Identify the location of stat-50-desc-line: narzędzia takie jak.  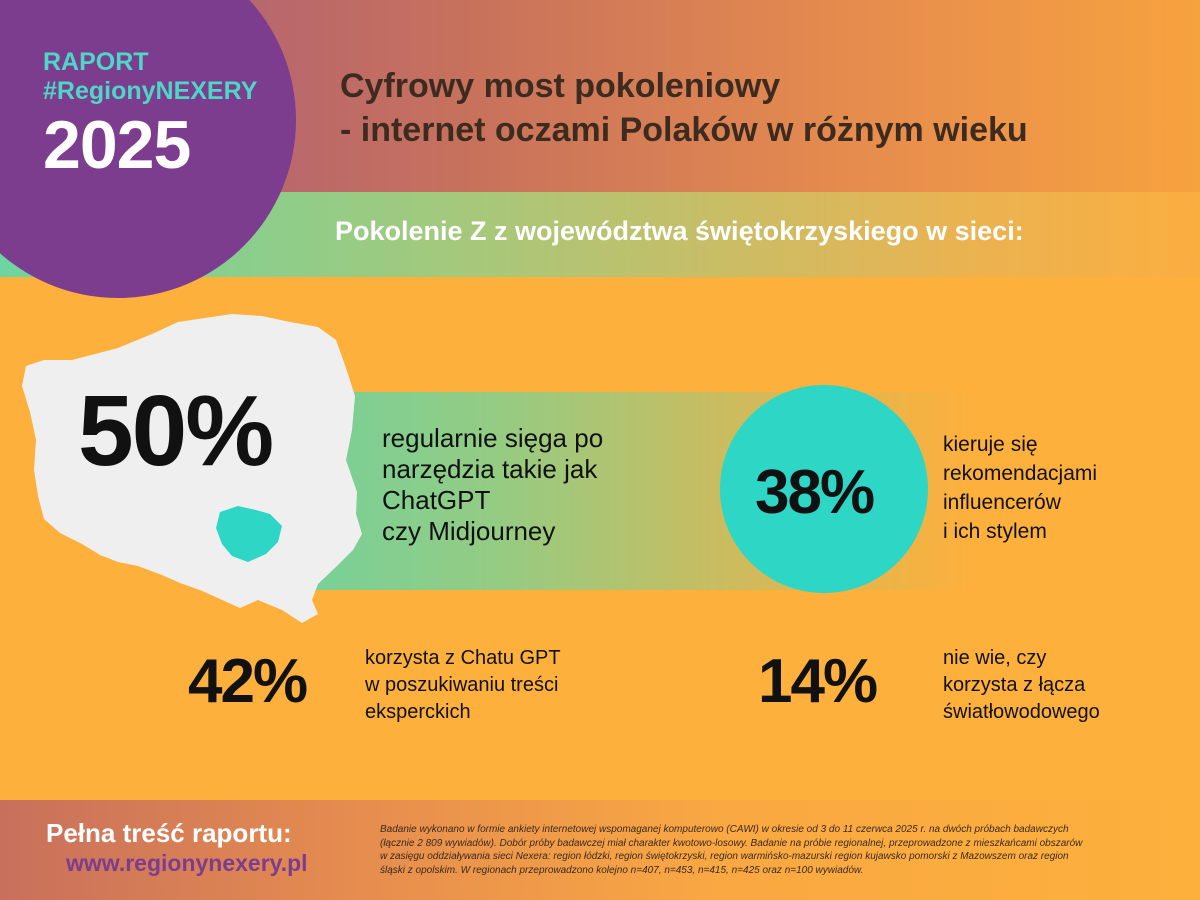
(490, 469).